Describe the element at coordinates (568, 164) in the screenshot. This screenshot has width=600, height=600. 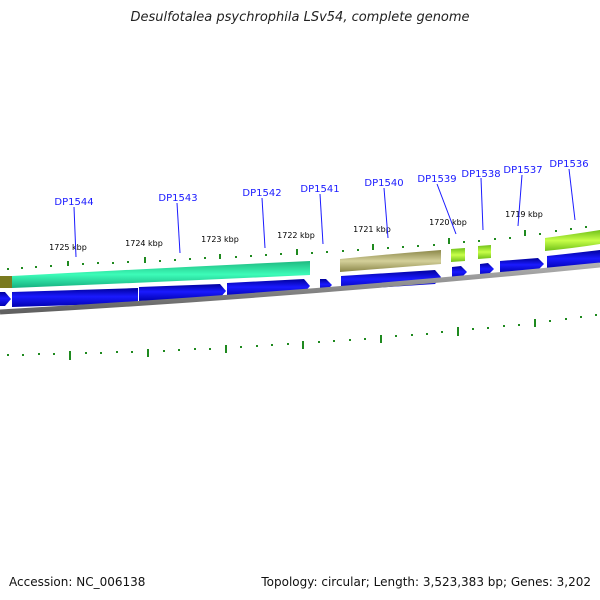
I see `gene-label-dp1536: DP1536` at that location.